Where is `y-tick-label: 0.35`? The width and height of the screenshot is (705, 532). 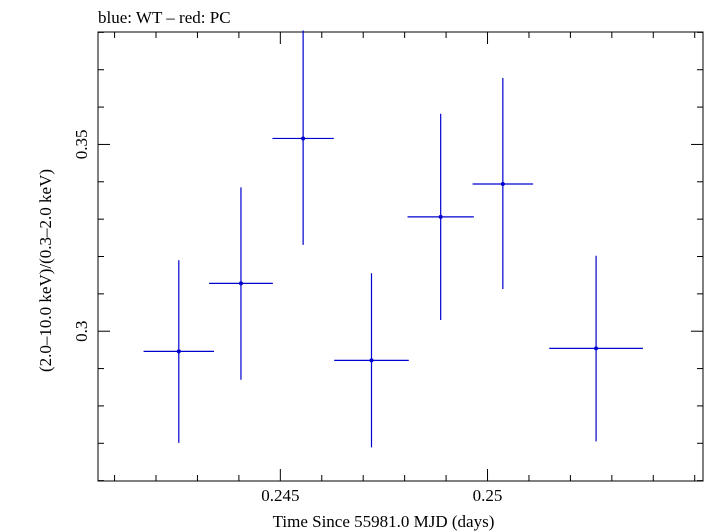 y-tick-label: 0.35 is located at coordinates (81, 145).